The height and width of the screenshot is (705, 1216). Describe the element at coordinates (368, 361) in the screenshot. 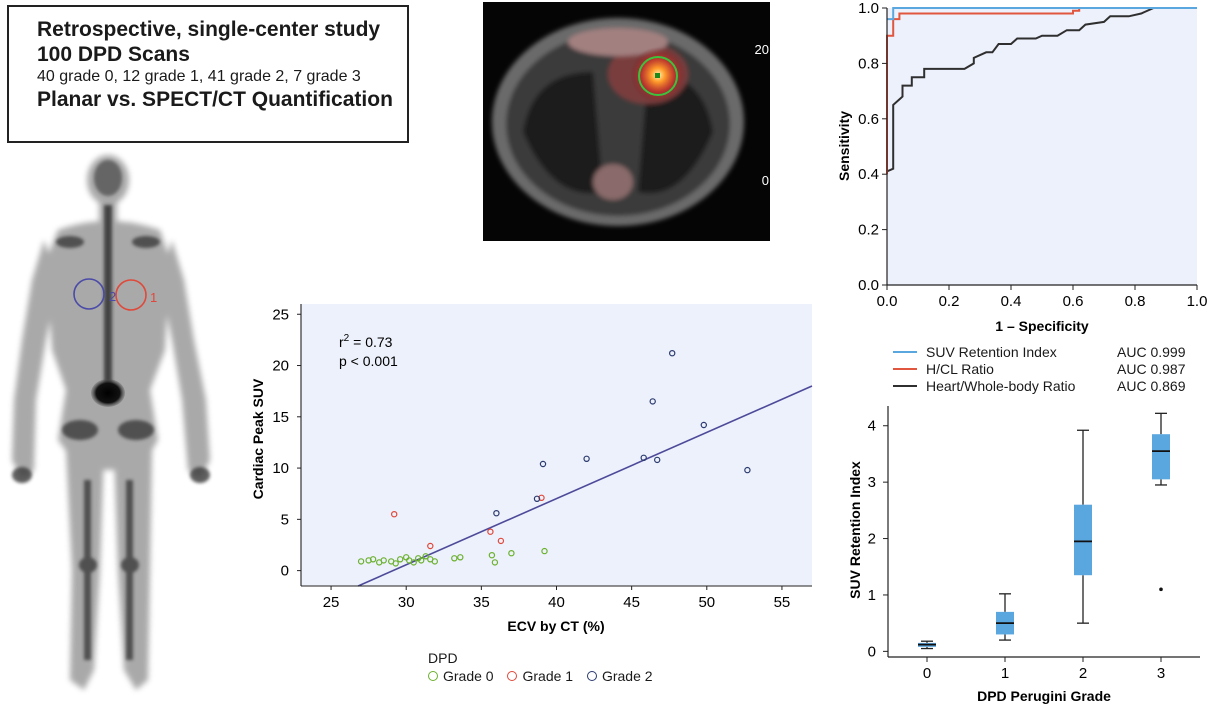

I see `p-value-annotation: p < 0.001` at that location.